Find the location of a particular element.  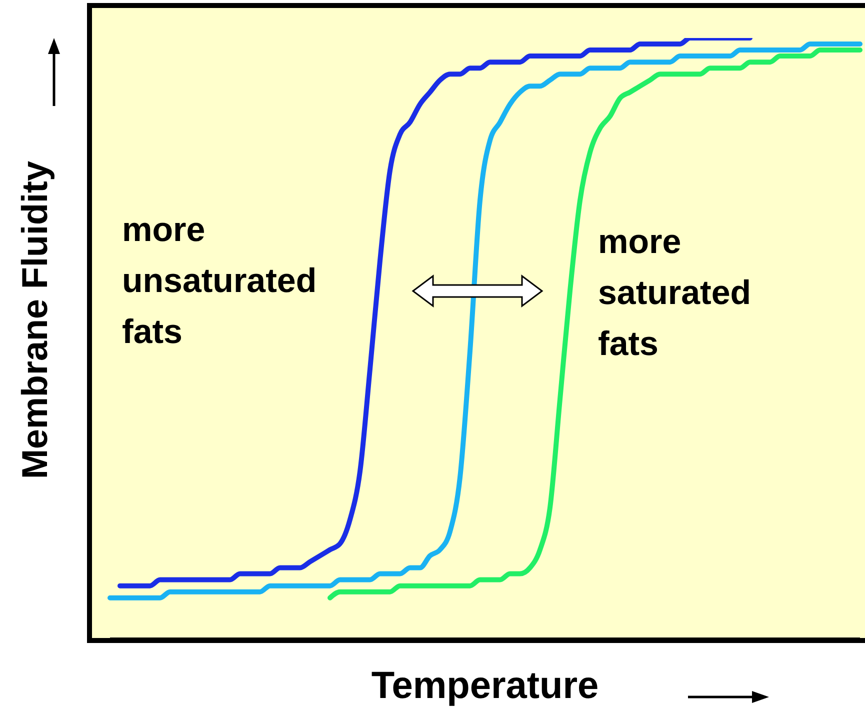

y-axis-title: Membrane Fluidity is located at coordinates (35, 320).